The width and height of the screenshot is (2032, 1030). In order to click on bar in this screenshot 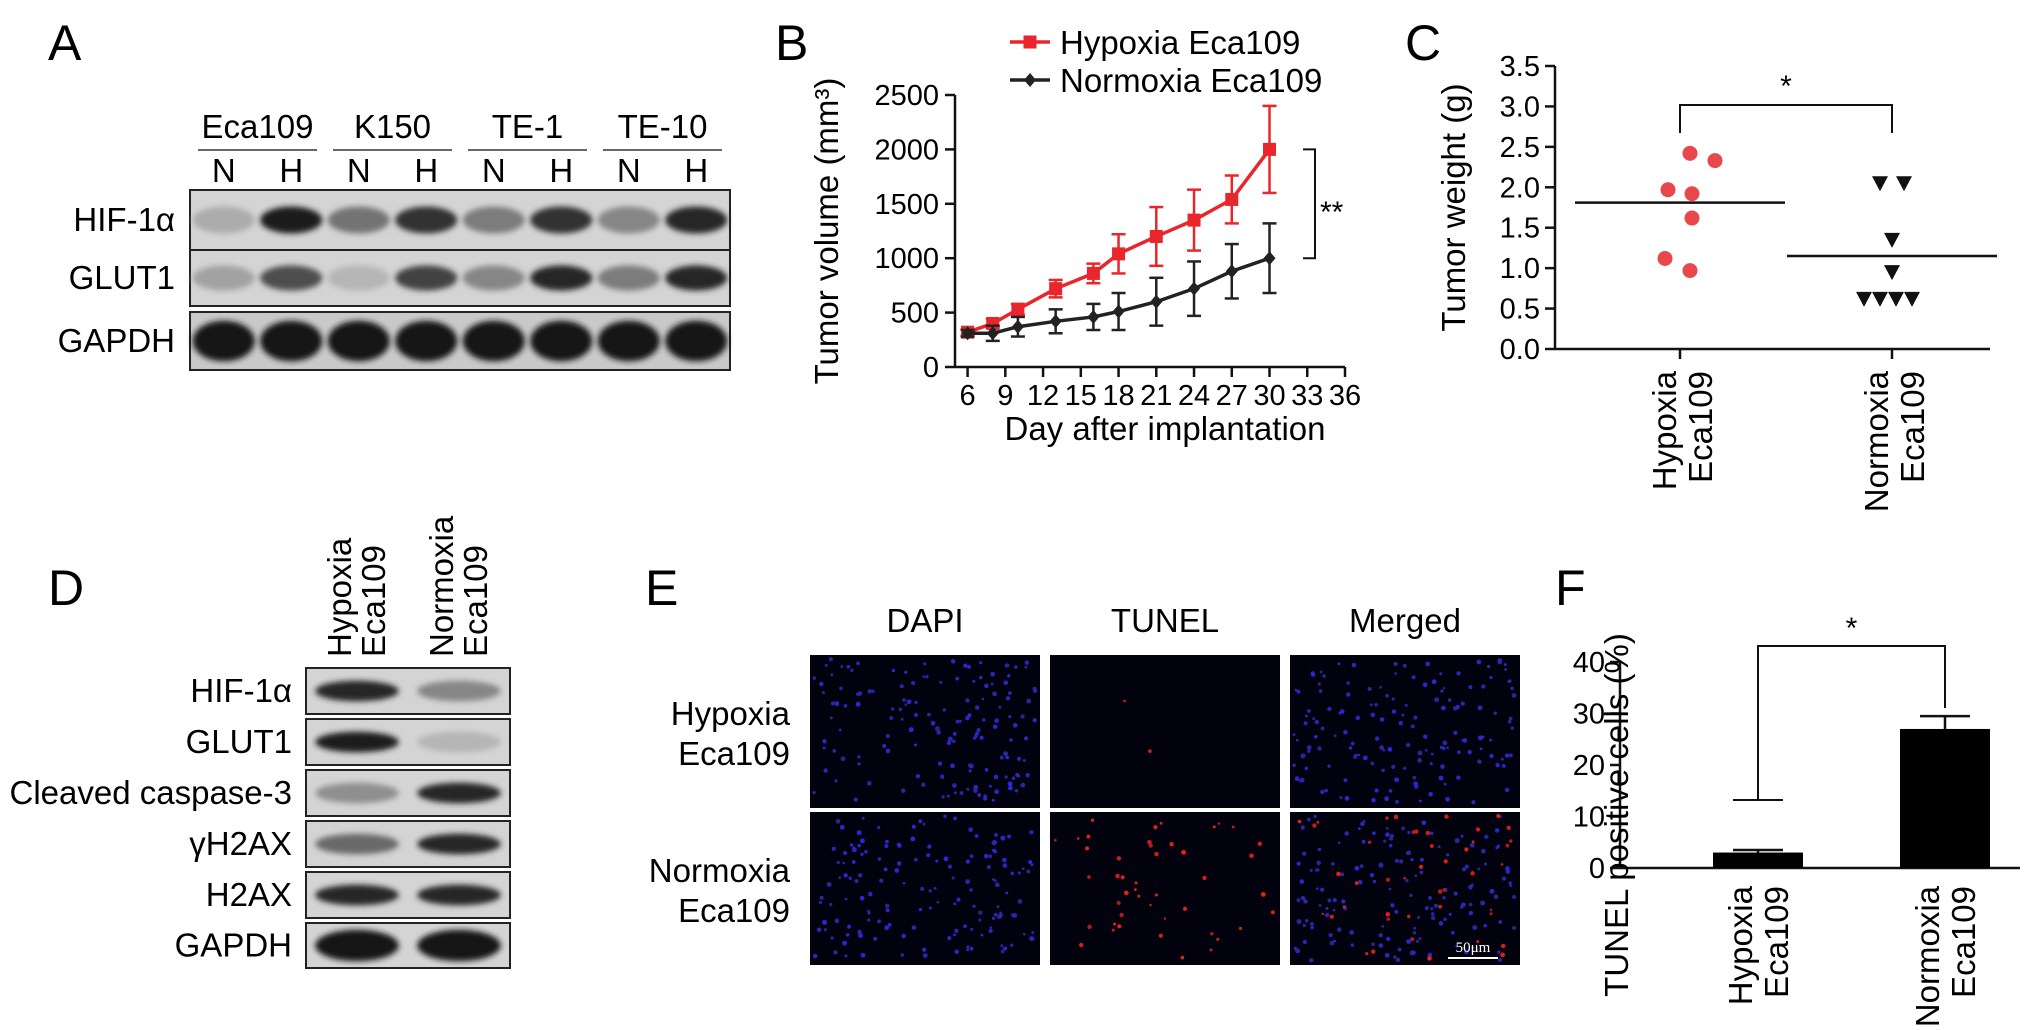, I will do `click(1758, 860)`.